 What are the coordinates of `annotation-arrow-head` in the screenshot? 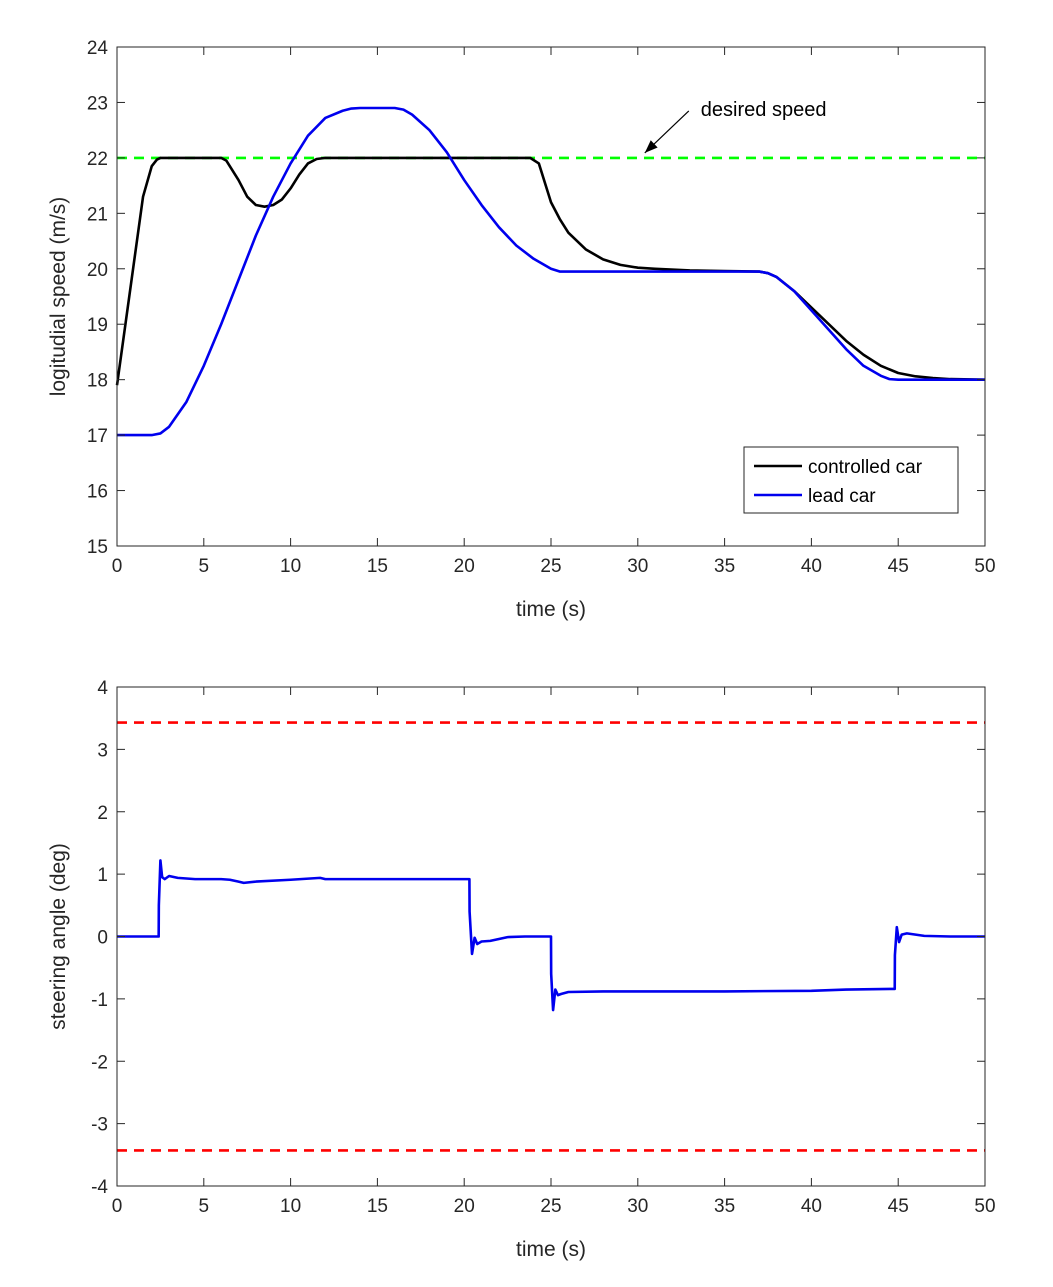 It's located at (651, 146).